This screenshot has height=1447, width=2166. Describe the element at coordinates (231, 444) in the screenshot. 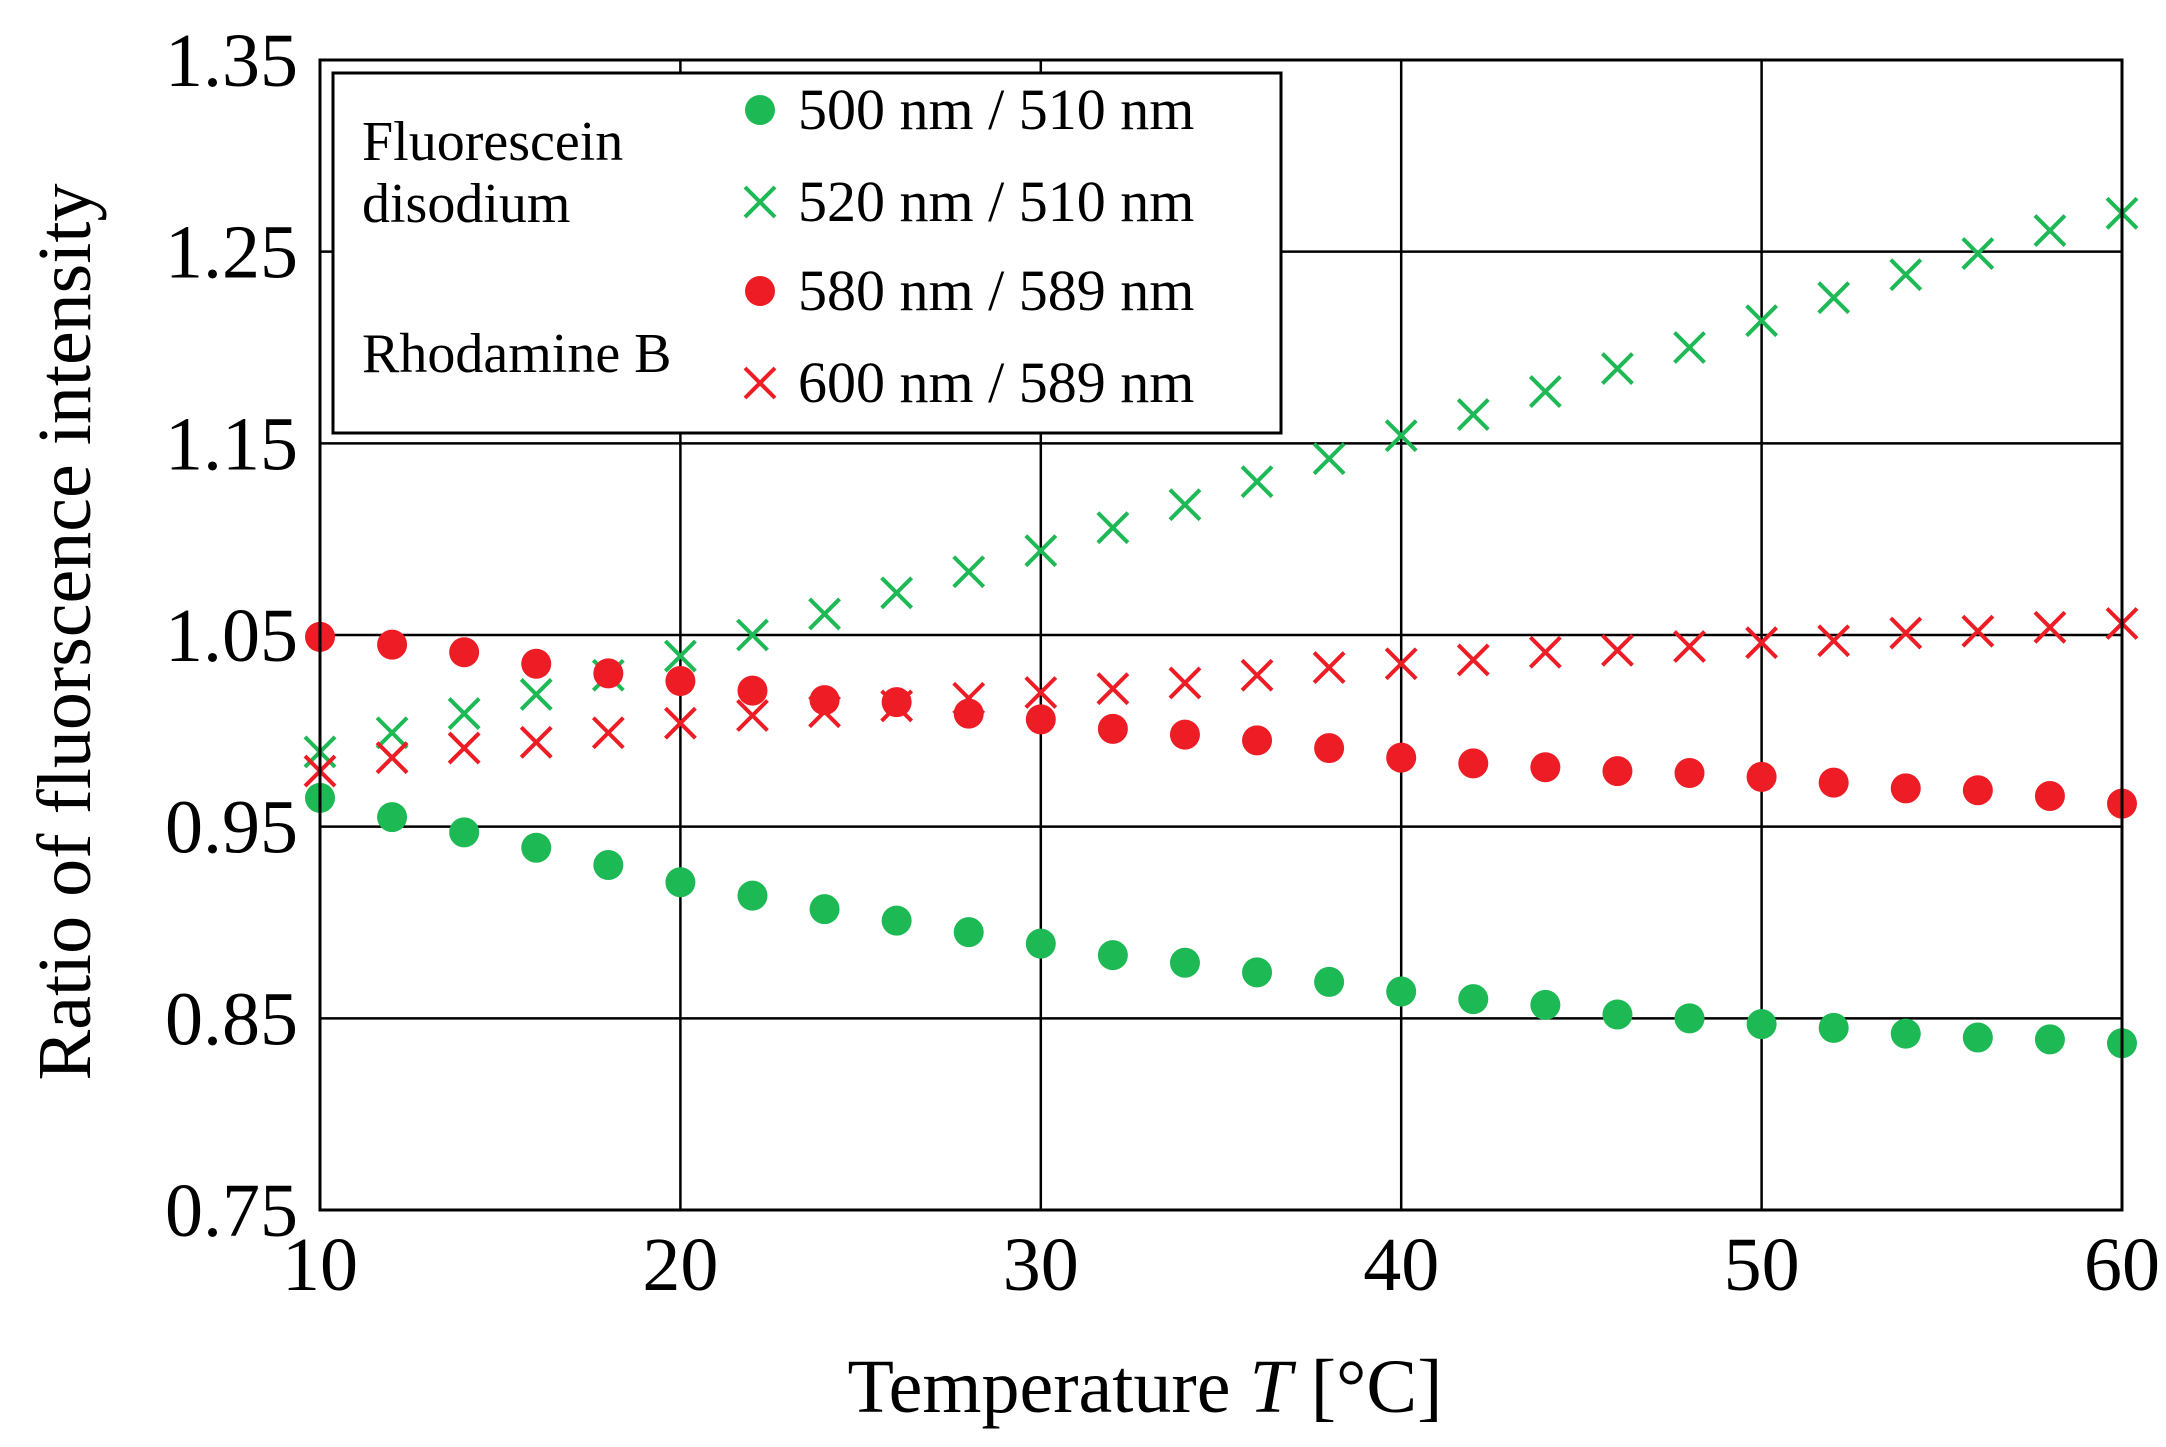

I see `y-tick-label: 1.15` at that location.